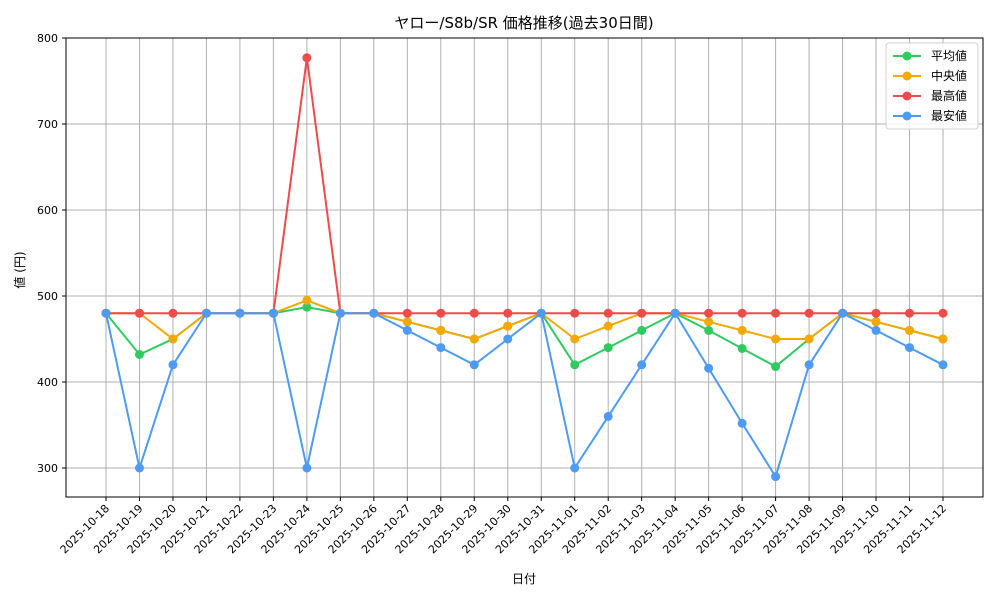 Image resolution: width=1000 pixels, height=604 pixels. I want to click on legend-label: 平均値, so click(949, 55).